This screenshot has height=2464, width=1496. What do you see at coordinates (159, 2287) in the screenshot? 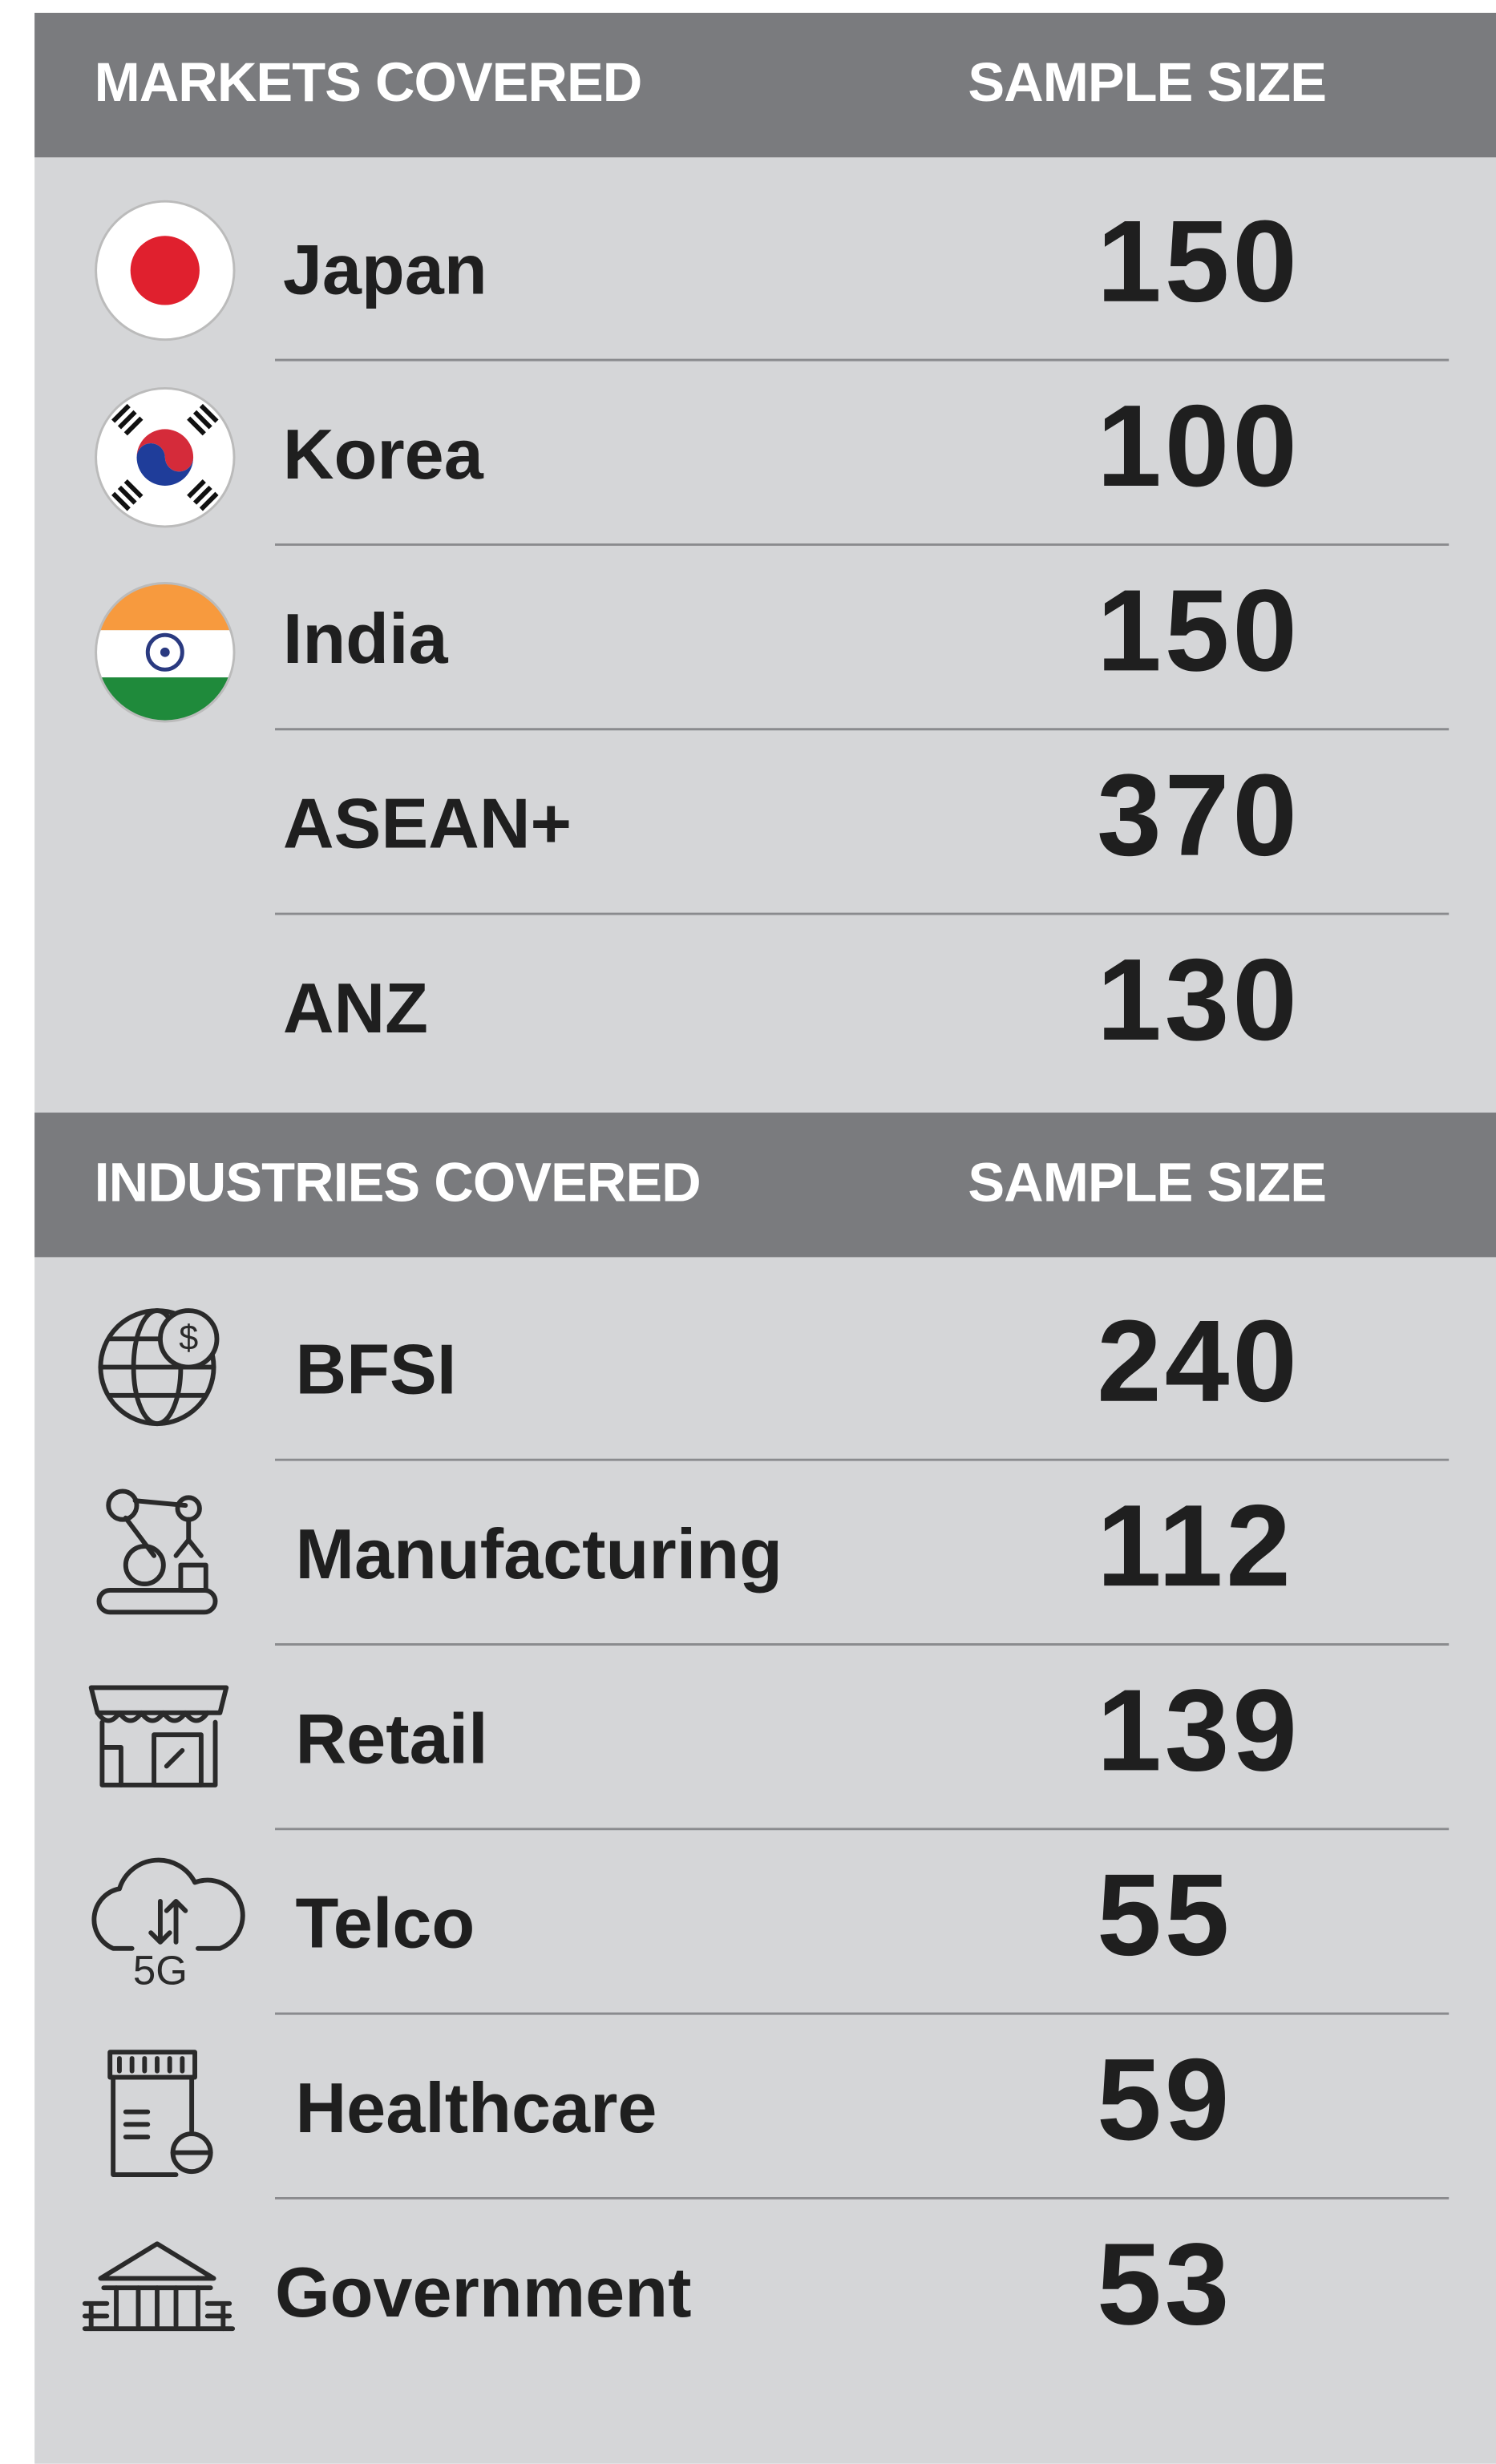
I see `government-icon` at bounding box center [159, 2287].